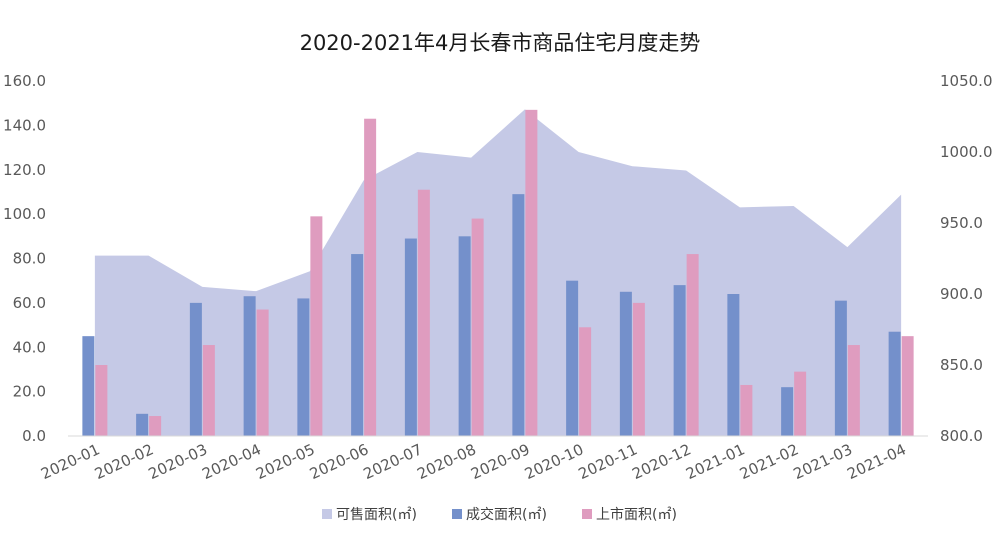  I want to click on x-tick-label: 2020-11, so click(608, 461).